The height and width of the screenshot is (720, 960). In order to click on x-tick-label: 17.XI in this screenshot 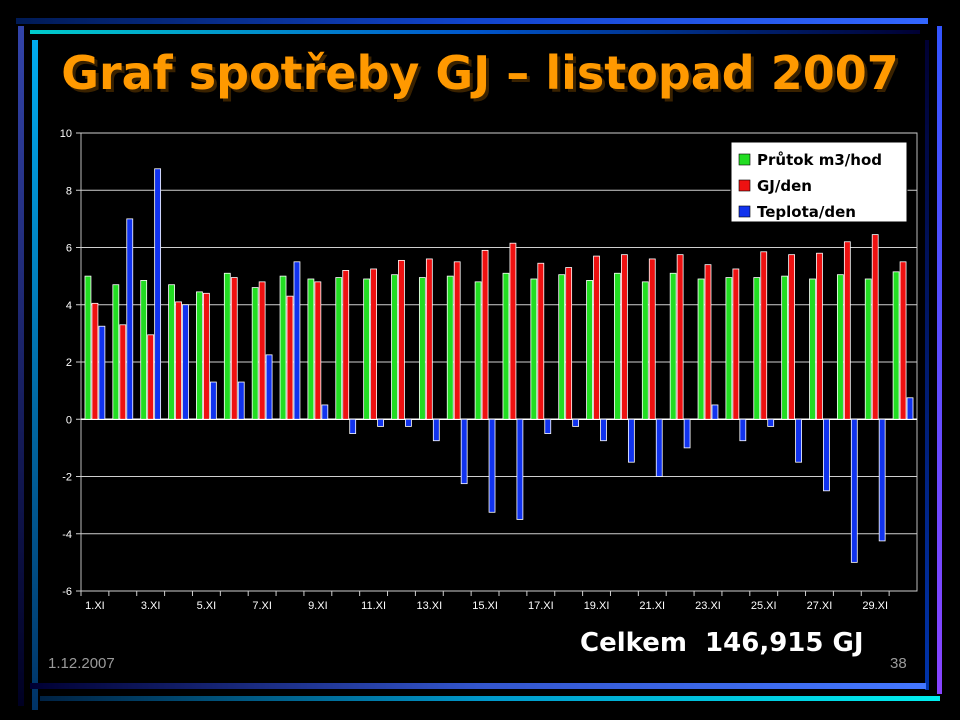, I will do `click(541, 606)`.